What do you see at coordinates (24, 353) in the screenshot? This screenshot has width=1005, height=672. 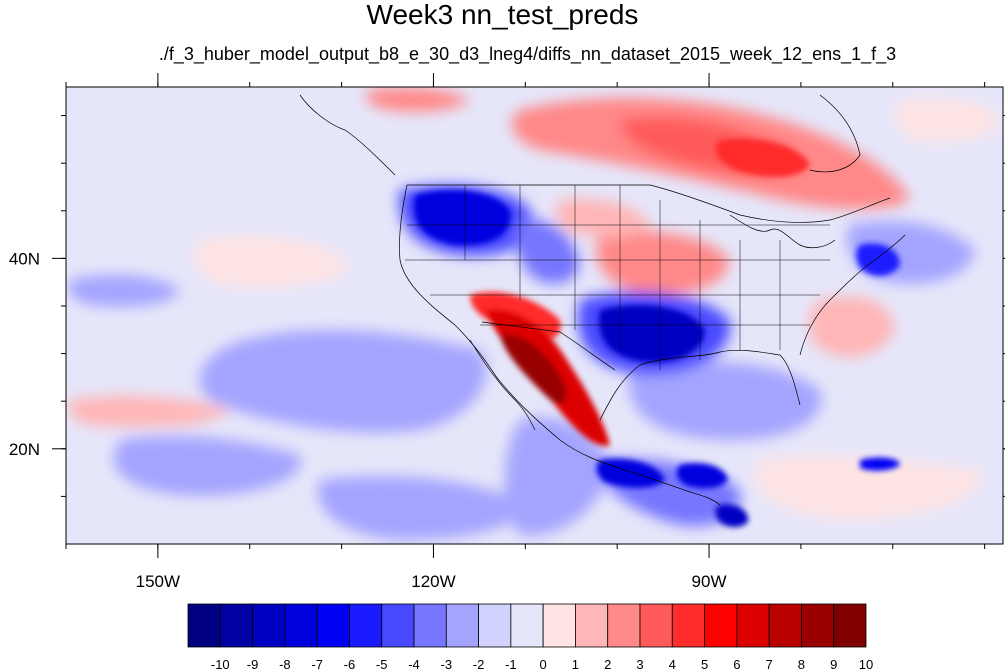 I see `latitude-labels: 40N 20N` at bounding box center [24, 353].